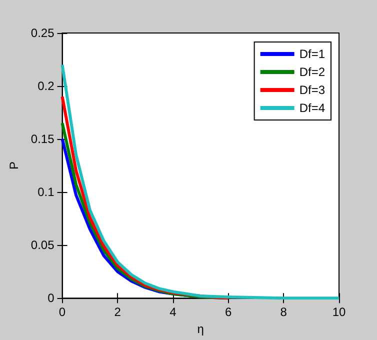 The width and height of the screenshot is (377, 340). What do you see at coordinates (51, 298) in the screenshot?
I see `y-tick-label: 0` at bounding box center [51, 298].